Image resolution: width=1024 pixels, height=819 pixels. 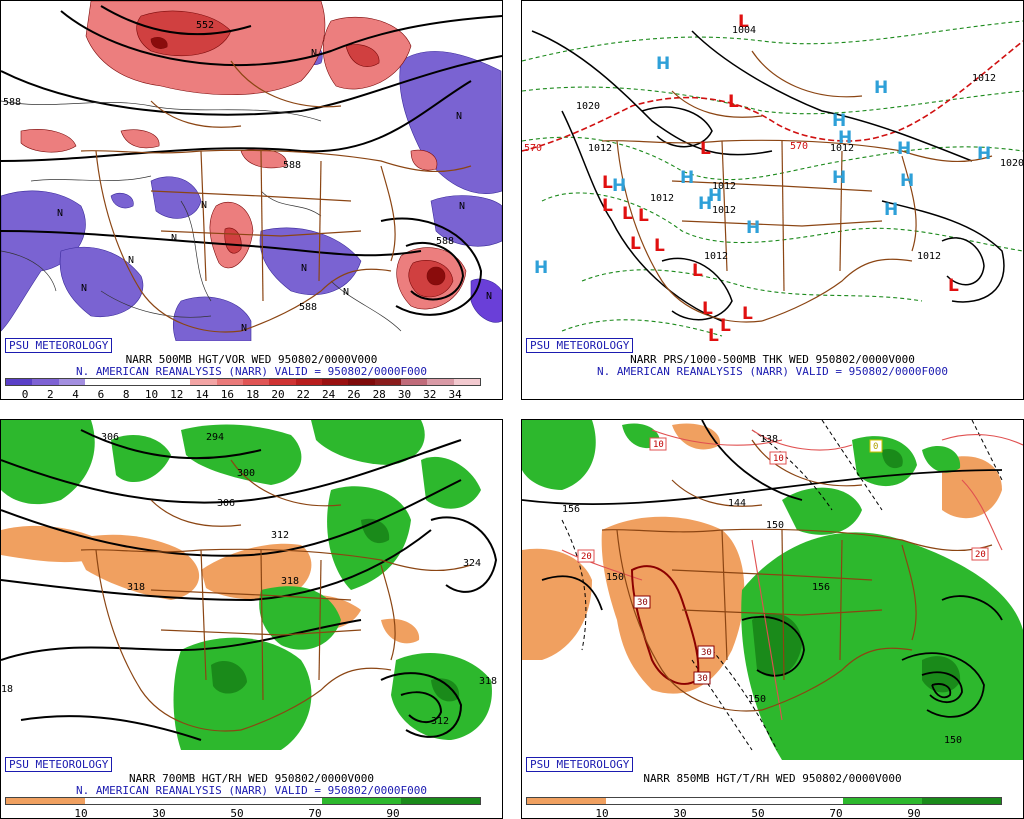 What do you see at coordinates (856, 570) in the screenshot?
I see `very-moist-shading` at bounding box center [856, 570].